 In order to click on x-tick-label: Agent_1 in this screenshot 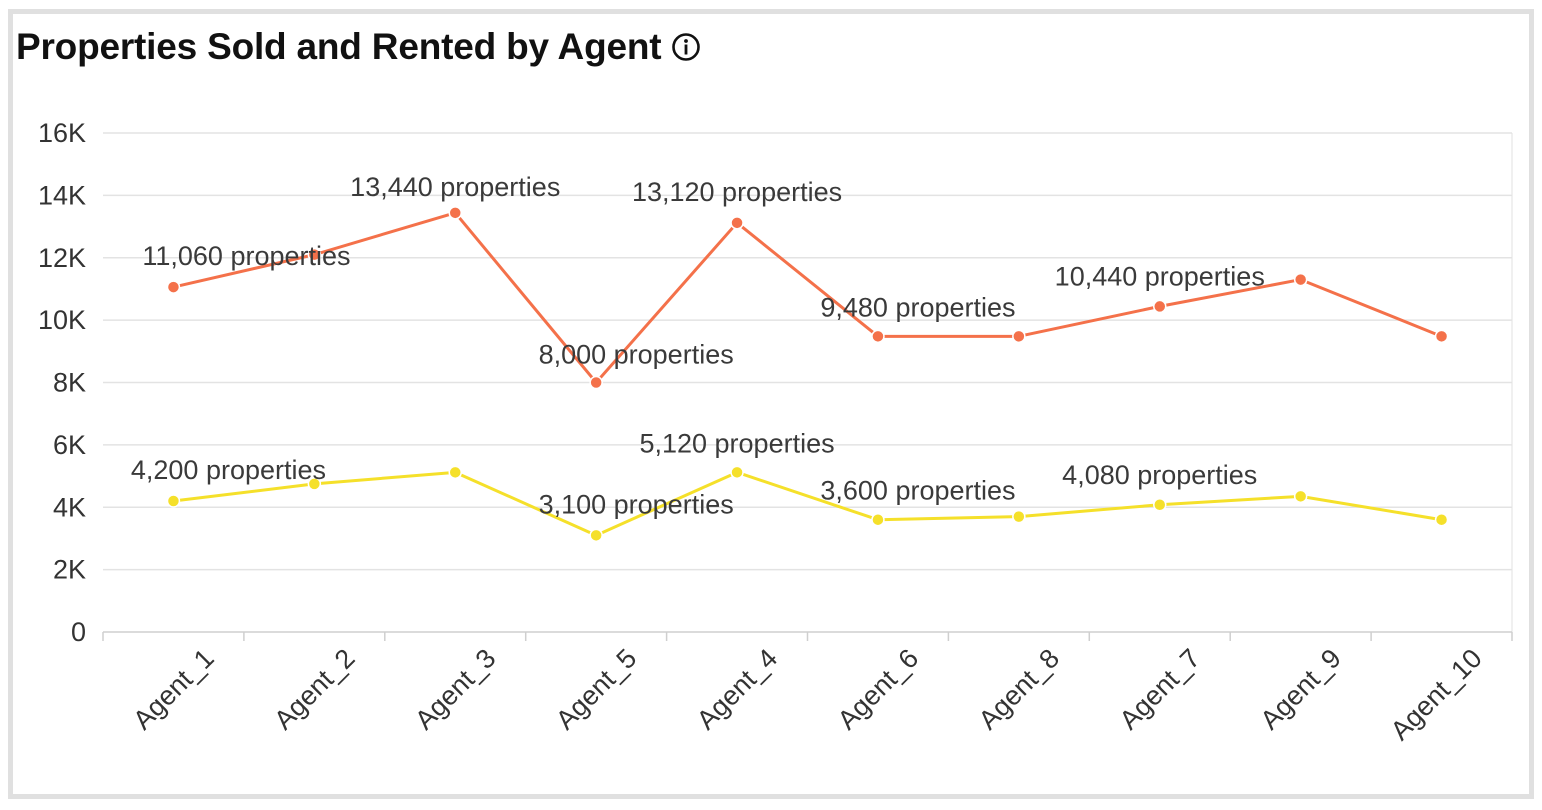, I will do `click(173, 689)`.